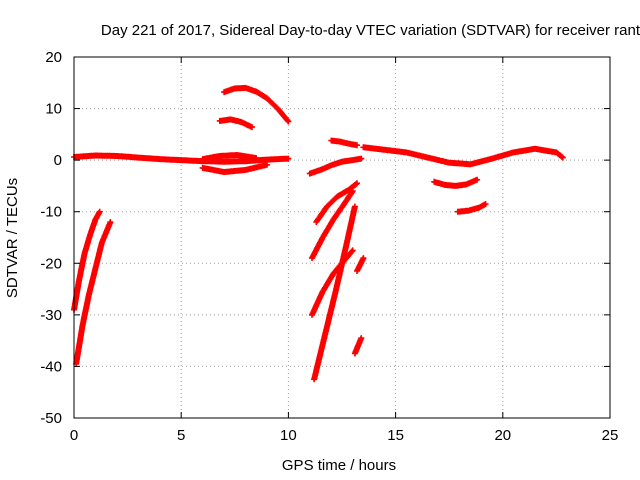 The height and width of the screenshot is (480, 640). What do you see at coordinates (53, 109) in the screenshot?
I see `y-tick-label: 10` at bounding box center [53, 109].